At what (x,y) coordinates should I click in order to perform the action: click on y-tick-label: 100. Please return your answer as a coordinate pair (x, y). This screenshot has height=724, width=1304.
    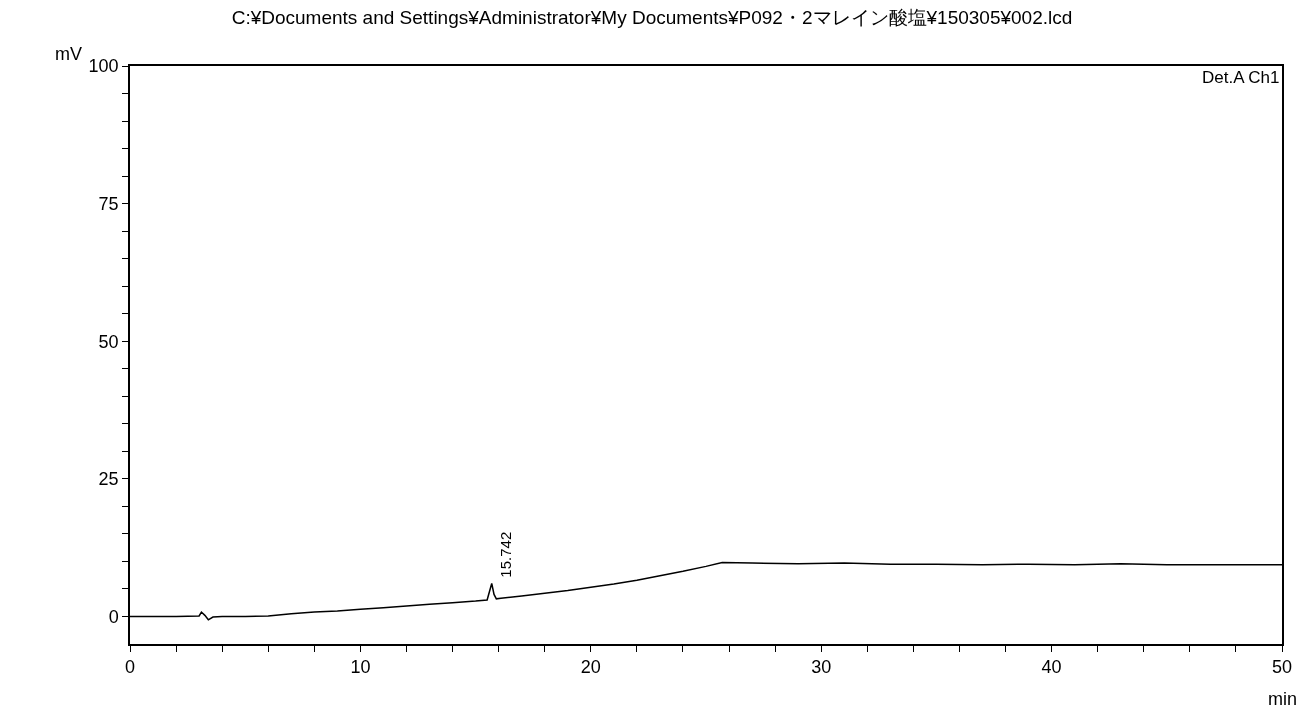
    Looking at the image, I should click on (103, 66).